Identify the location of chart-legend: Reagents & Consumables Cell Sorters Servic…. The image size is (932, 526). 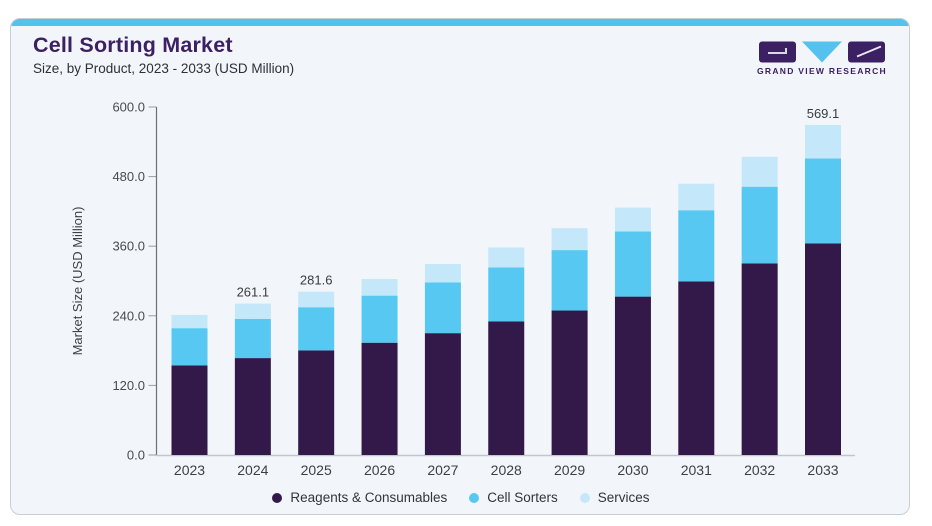
(461, 497).